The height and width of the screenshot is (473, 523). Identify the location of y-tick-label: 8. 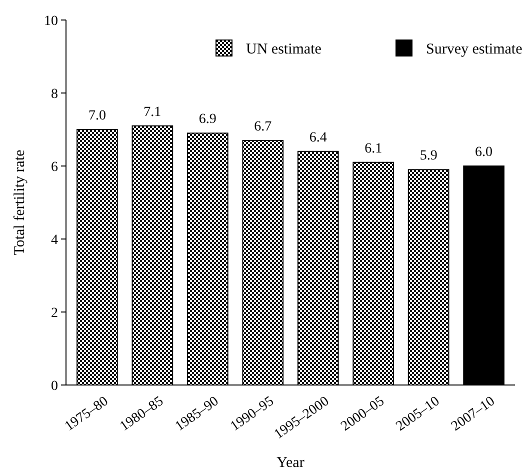
(54, 94).